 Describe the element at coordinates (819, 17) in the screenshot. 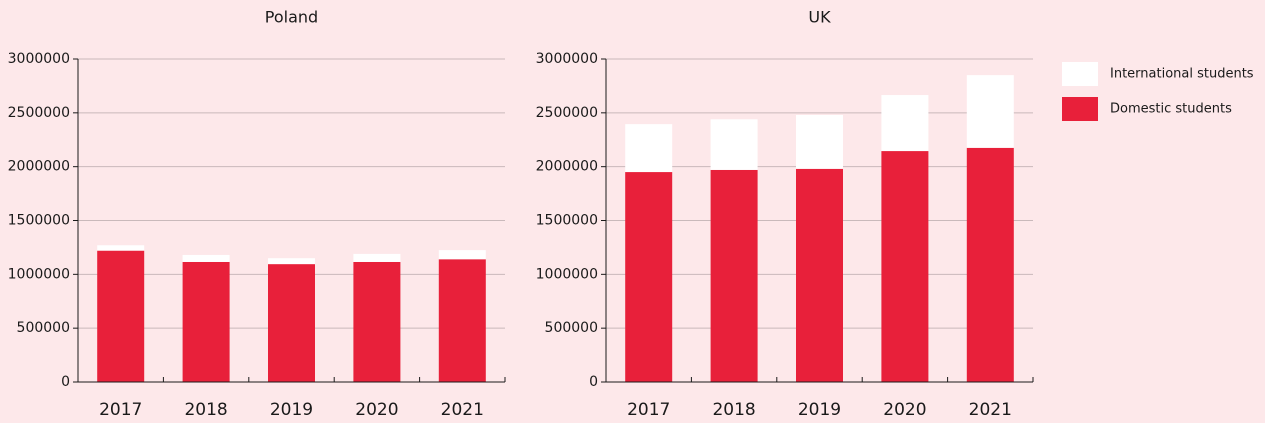

I see `chart-title: UK` at that location.